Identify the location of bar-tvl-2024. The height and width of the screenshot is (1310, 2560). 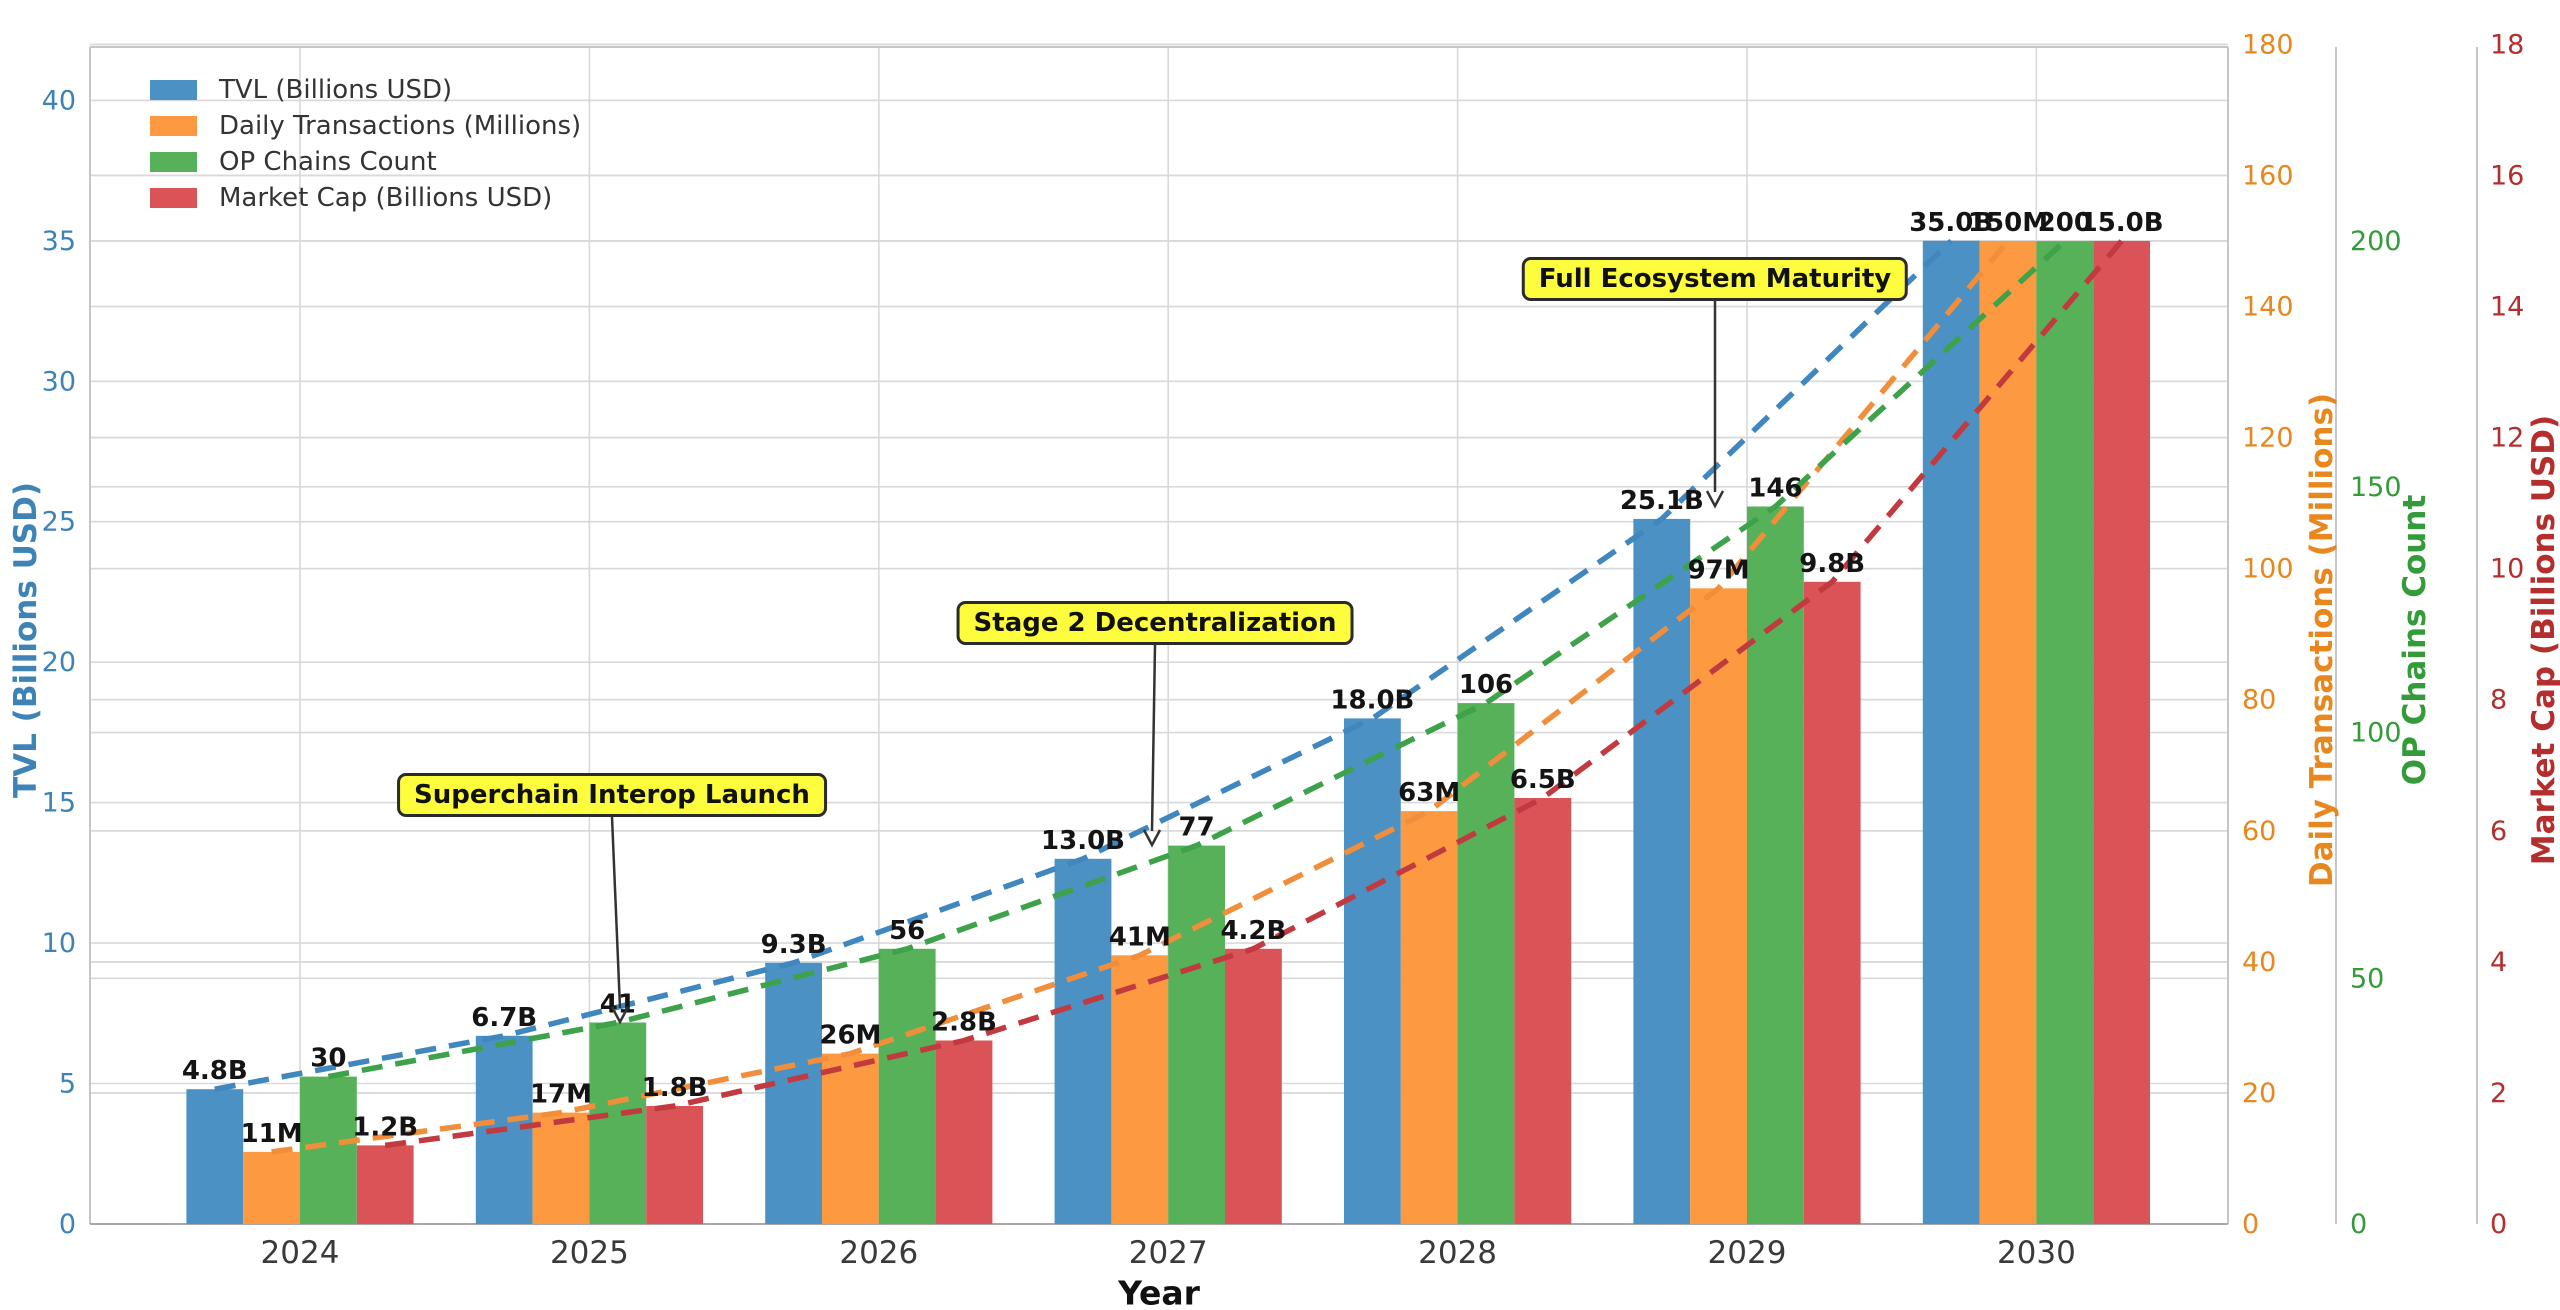
(215, 1156).